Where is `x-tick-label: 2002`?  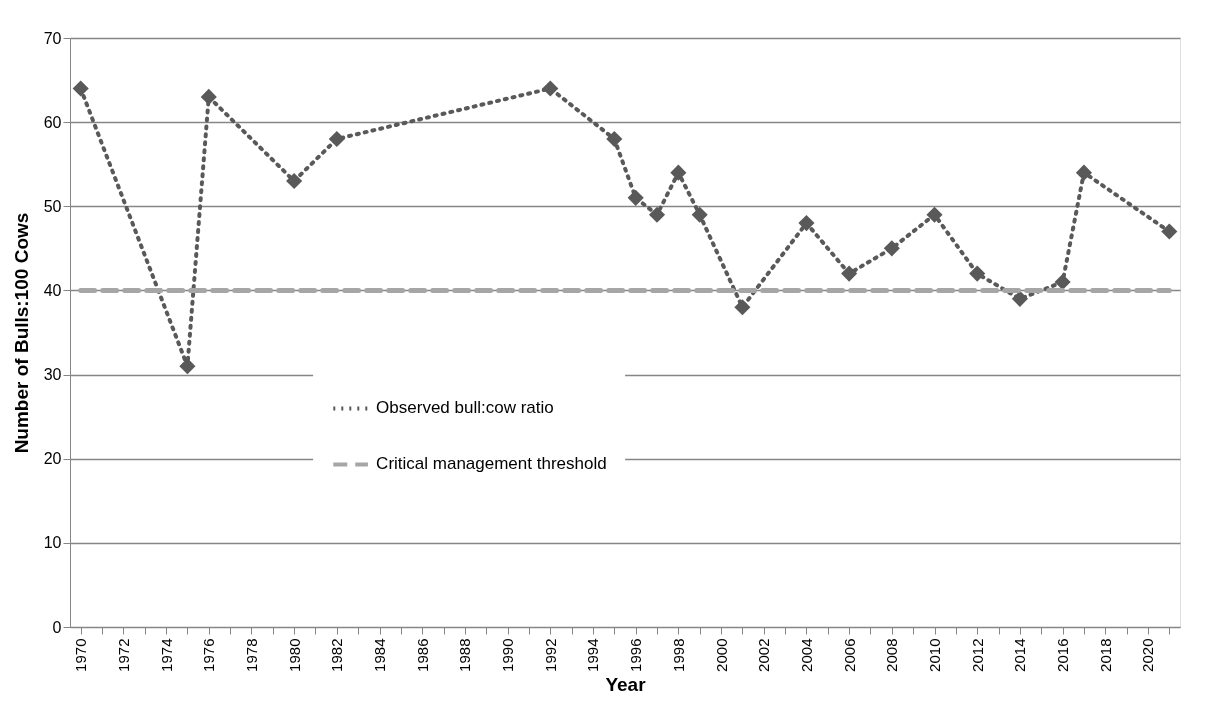 x-tick-label: 2002 is located at coordinates (764, 655).